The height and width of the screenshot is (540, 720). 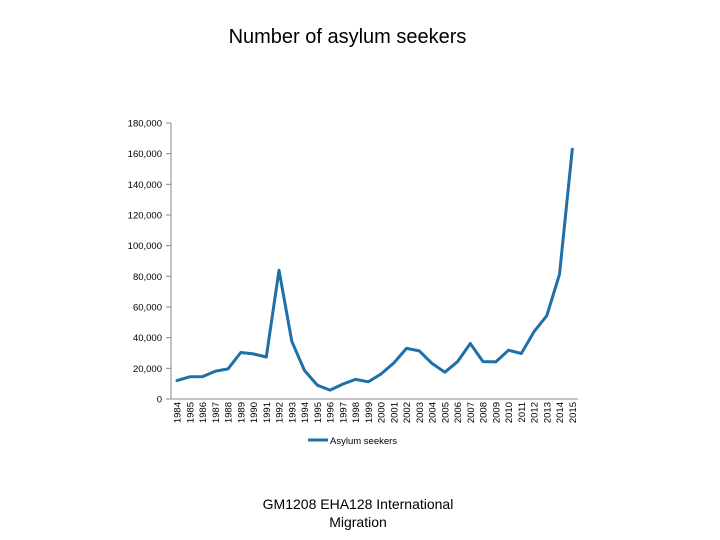 I want to click on x-tick-label: 2007, so click(x=471, y=412).